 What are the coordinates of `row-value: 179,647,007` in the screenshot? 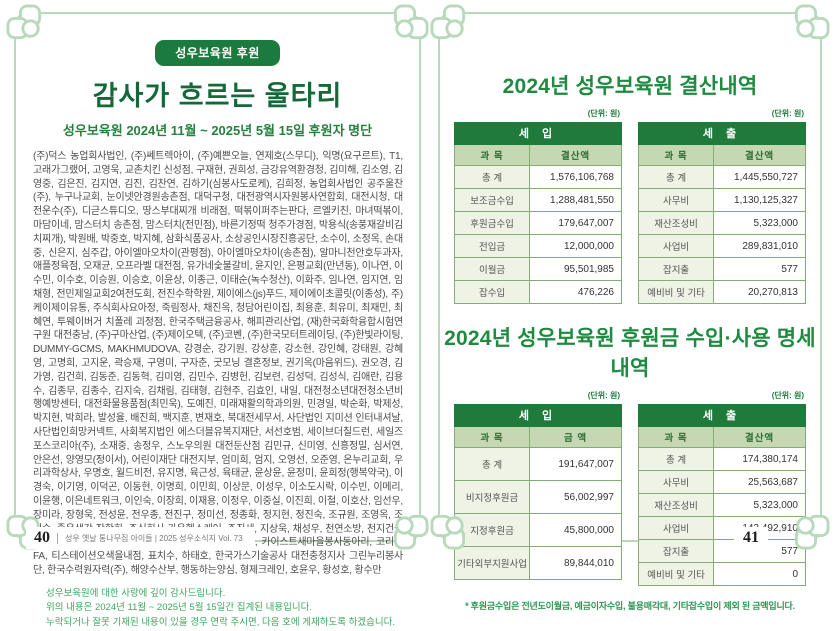 It's located at (575, 223).